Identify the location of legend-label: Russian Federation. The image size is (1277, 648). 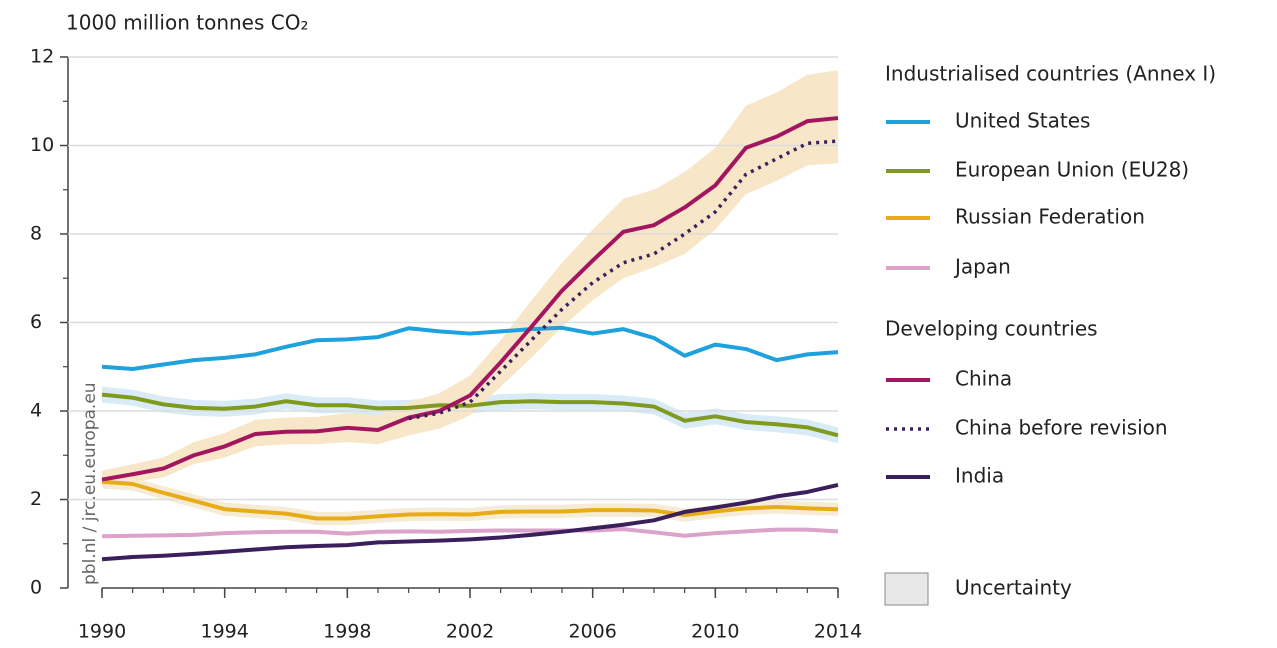
(1050, 217).